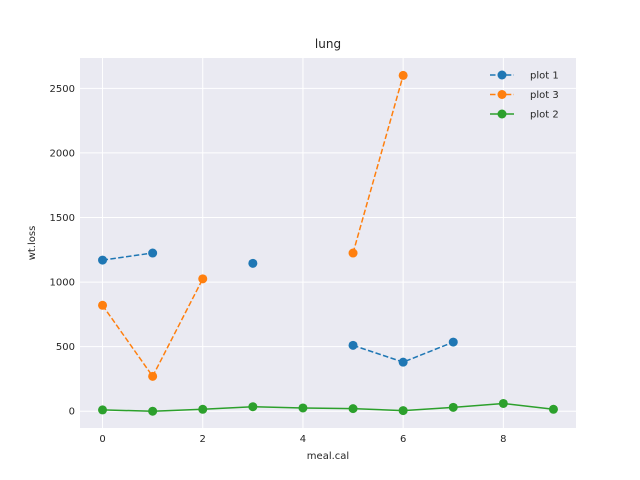 Image resolution: width=640 pixels, height=480 pixels. I want to click on y-tick-label: 1000, so click(62, 283).